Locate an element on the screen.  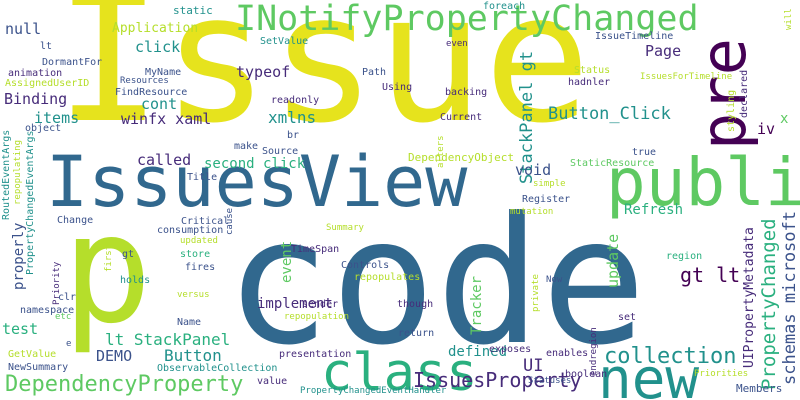
cloud-word: presentation is located at coordinates (315, 354).